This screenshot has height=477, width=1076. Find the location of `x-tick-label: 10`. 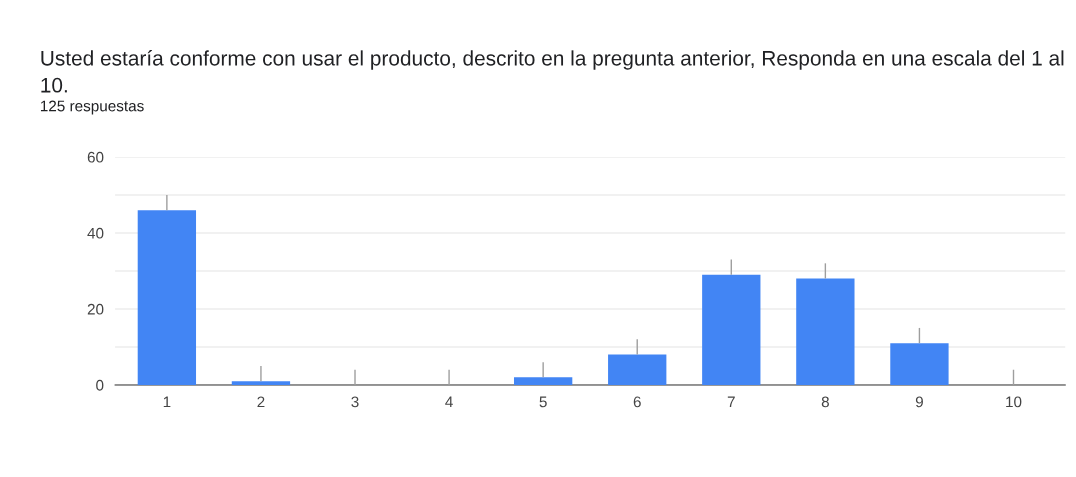

x-tick-label: 10 is located at coordinates (1014, 402).